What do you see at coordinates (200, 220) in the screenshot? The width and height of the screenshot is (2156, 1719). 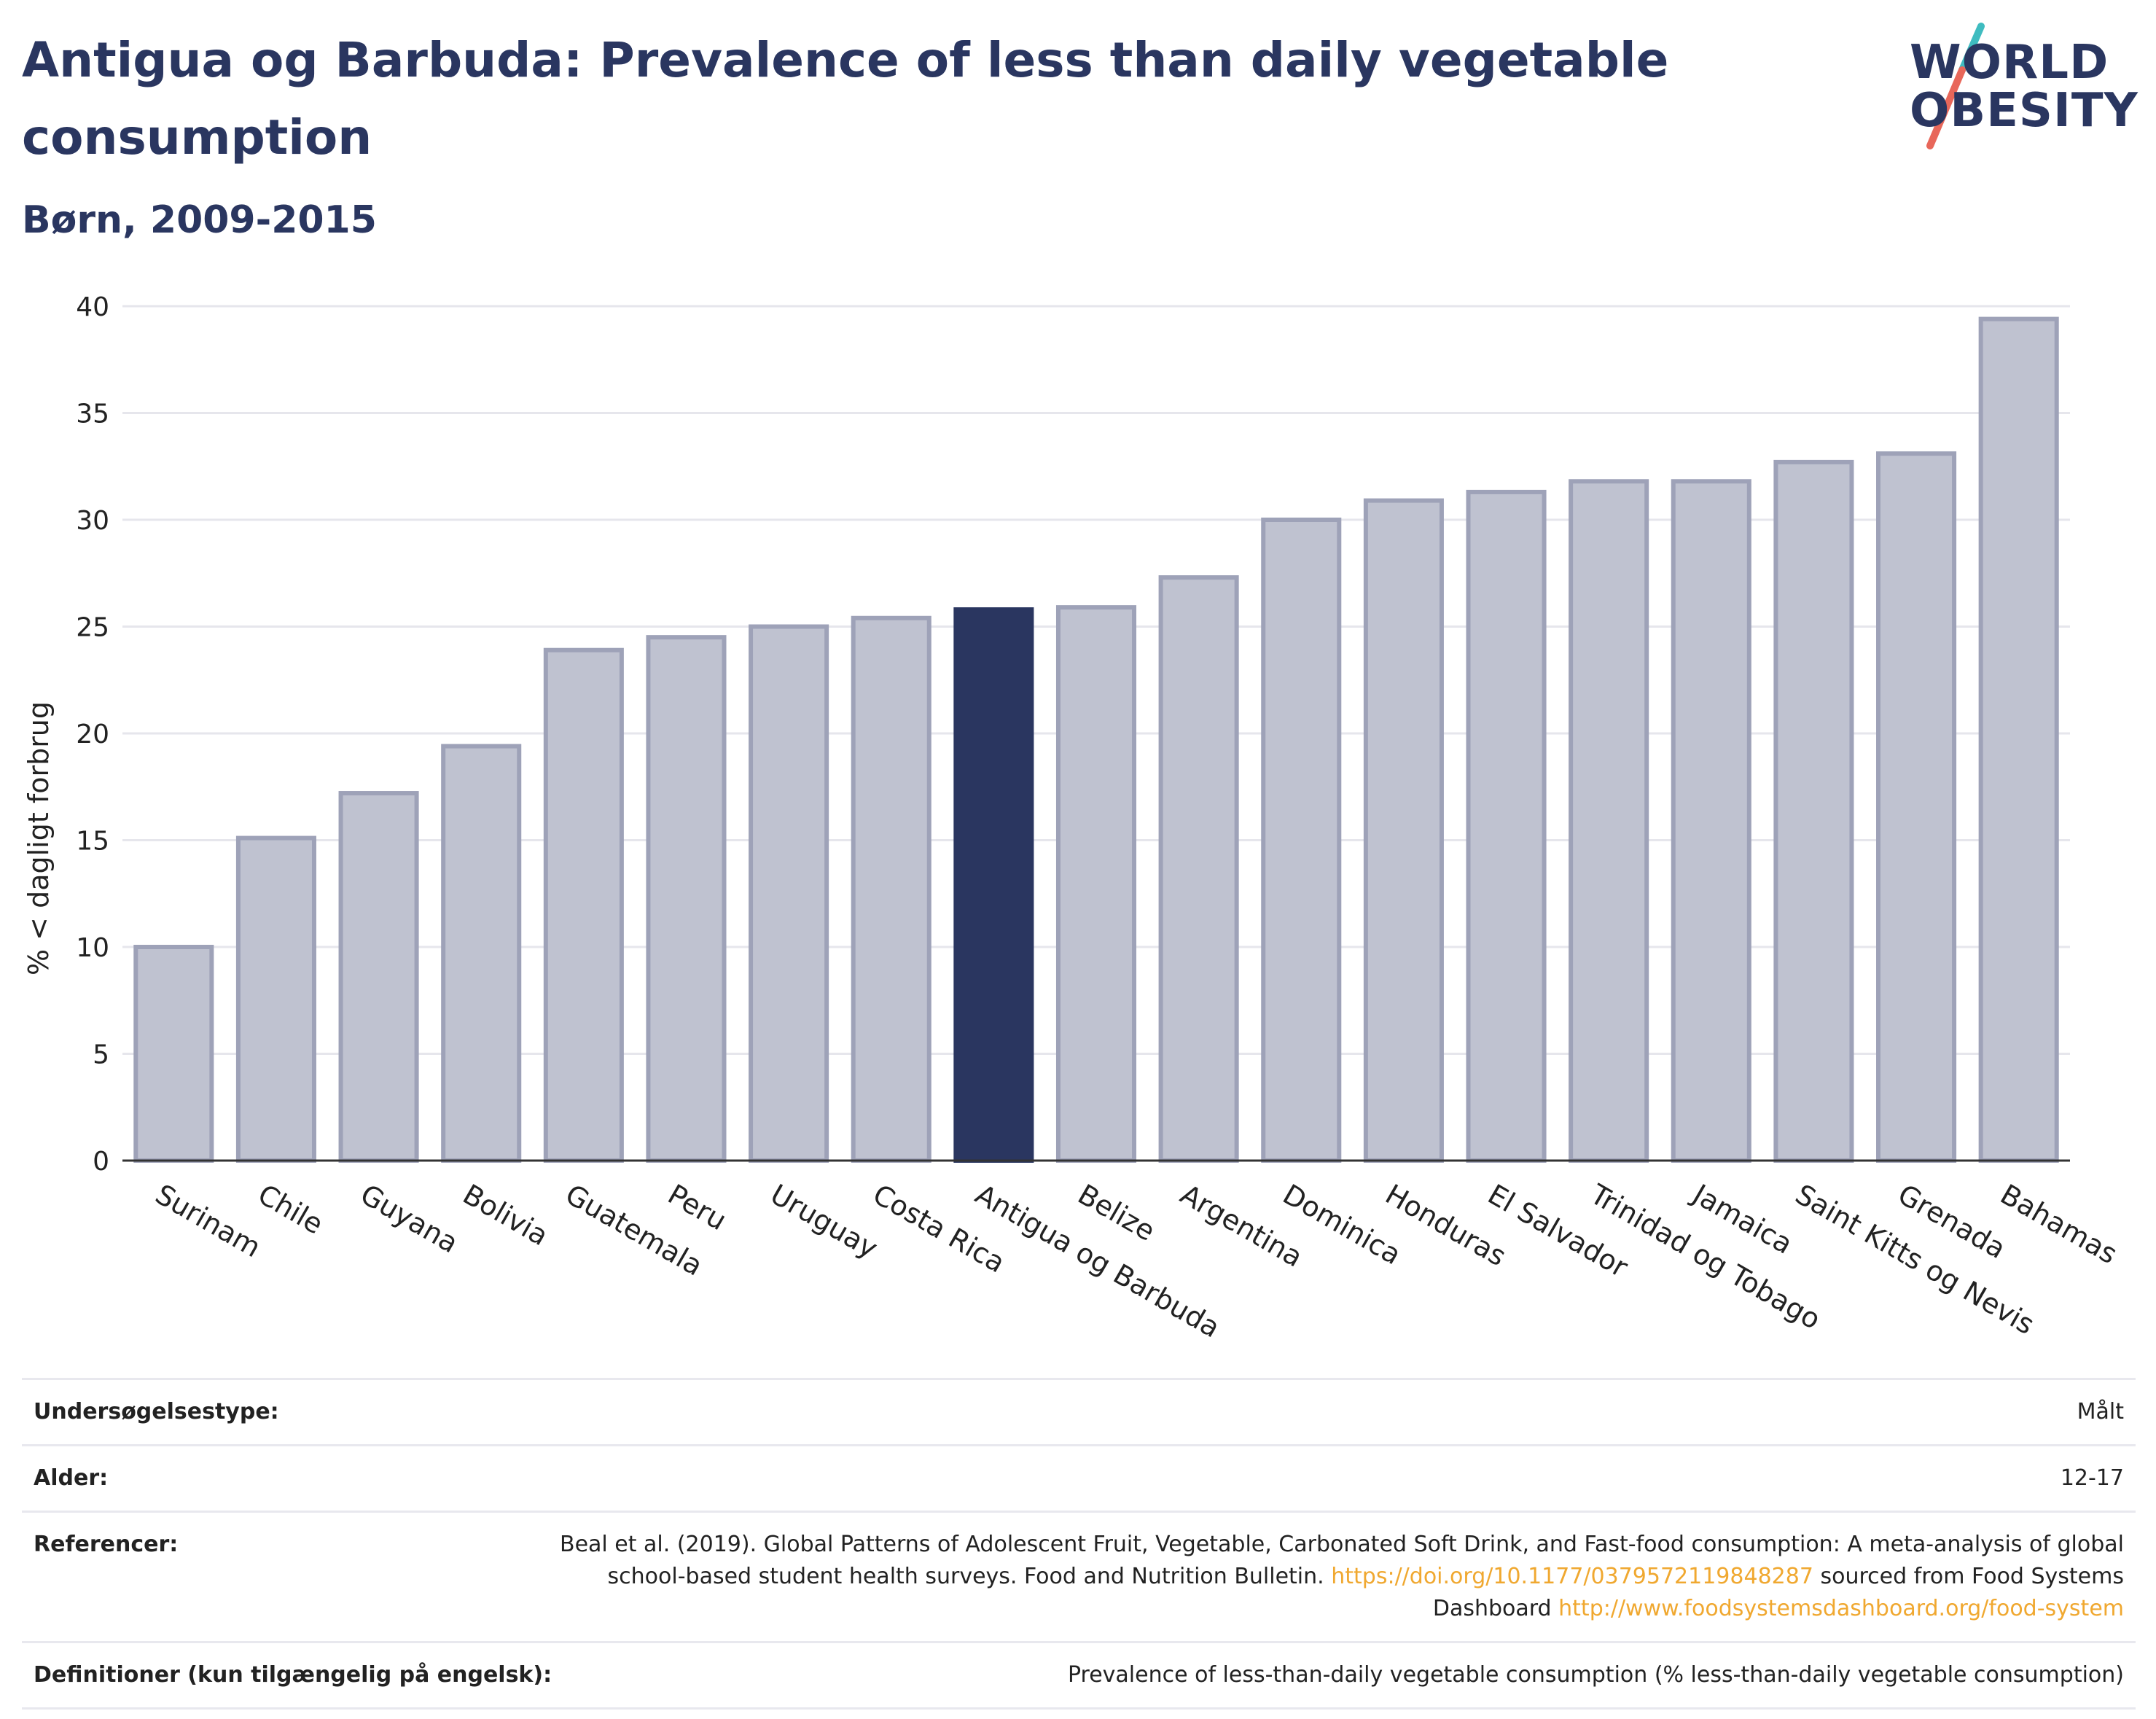 I see `page-subtitle: Børn, 2009-2015` at bounding box center [200, 220].